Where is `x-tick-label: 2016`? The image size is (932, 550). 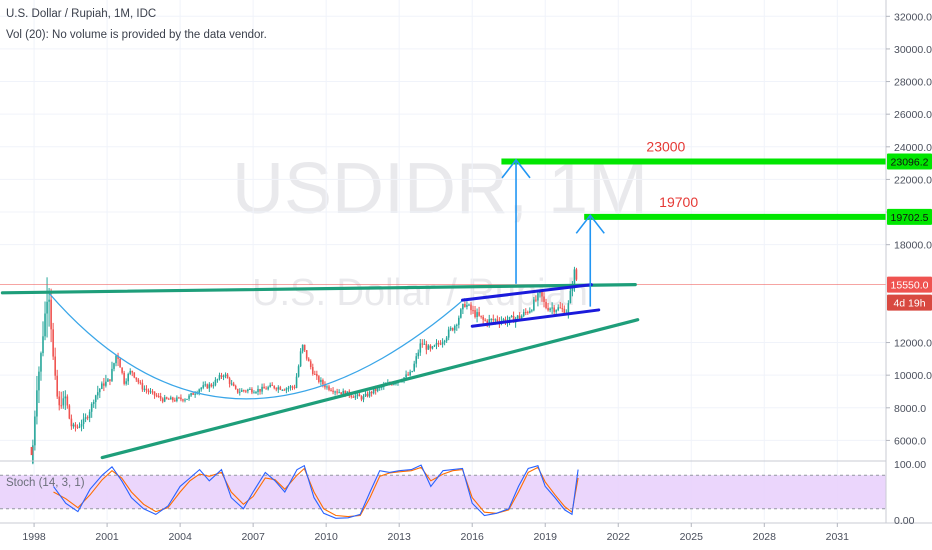 x-tick-label: 2016 is located at coordinates (473, 537).